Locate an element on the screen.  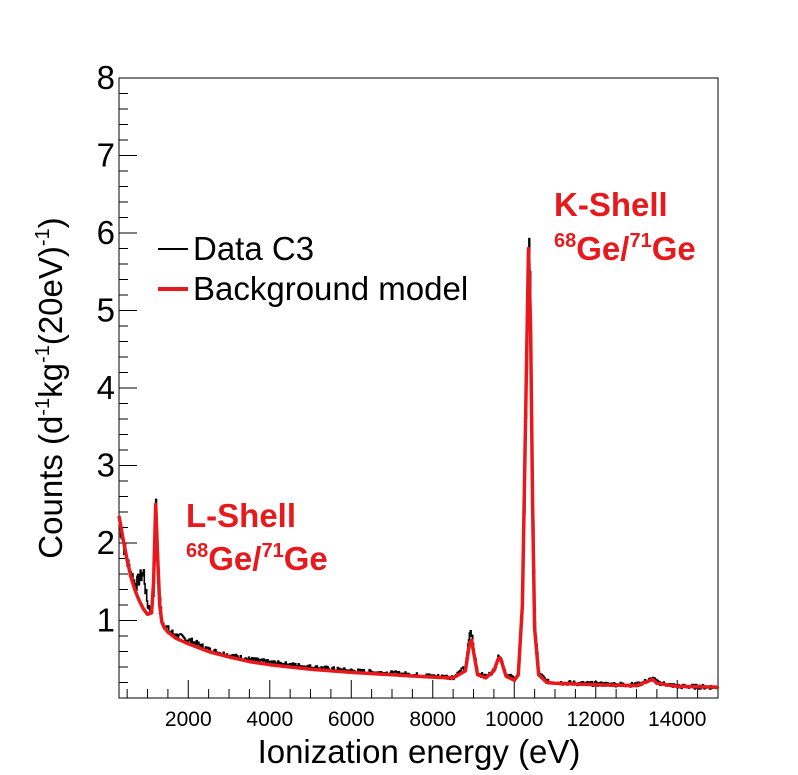
annotation-k-shell-end: Ge is located at coordinates (674, 248).